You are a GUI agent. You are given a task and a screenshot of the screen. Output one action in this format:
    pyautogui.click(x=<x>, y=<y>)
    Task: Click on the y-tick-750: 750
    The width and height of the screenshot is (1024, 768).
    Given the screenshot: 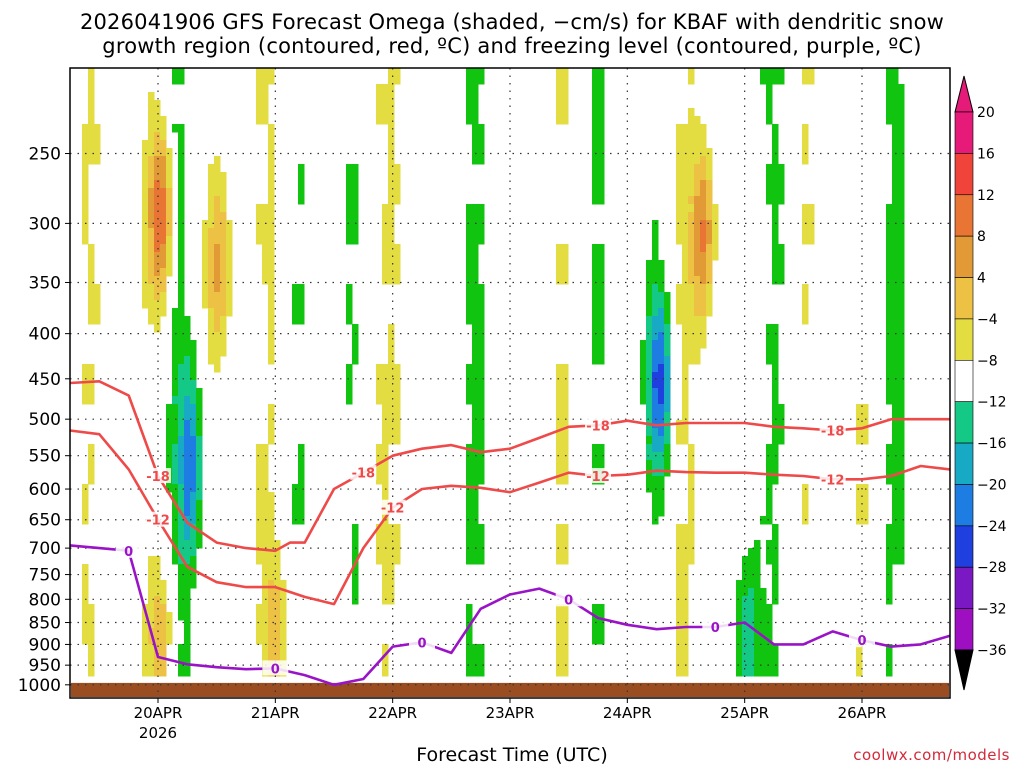 What is the action you would take?
    pyautogui.click(x=45, y=576)
    